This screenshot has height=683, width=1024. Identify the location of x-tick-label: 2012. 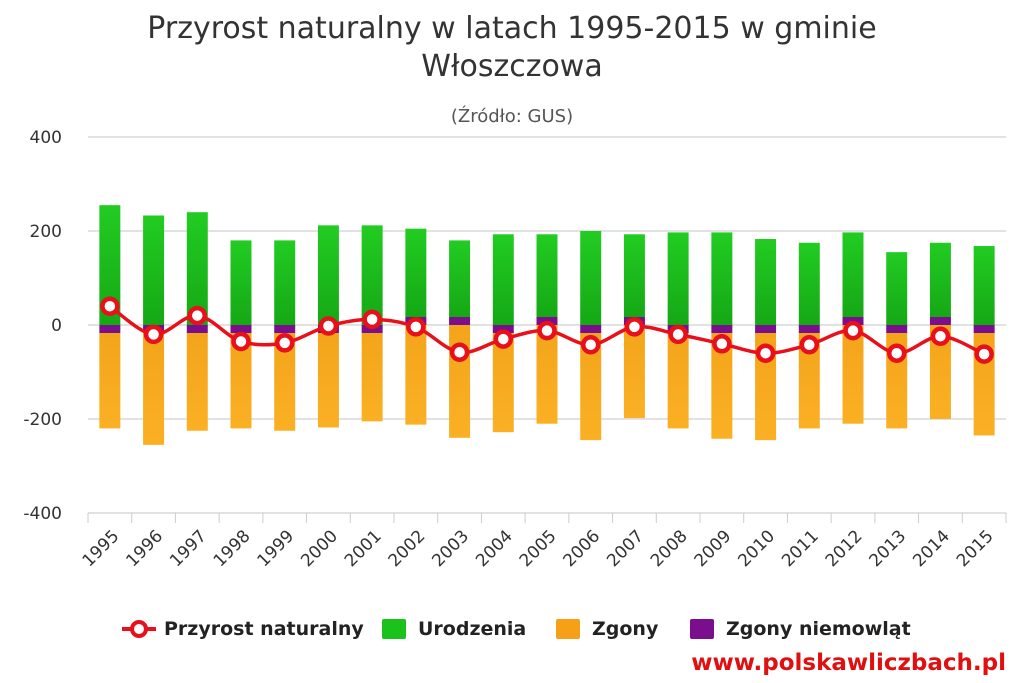
(844, 548).